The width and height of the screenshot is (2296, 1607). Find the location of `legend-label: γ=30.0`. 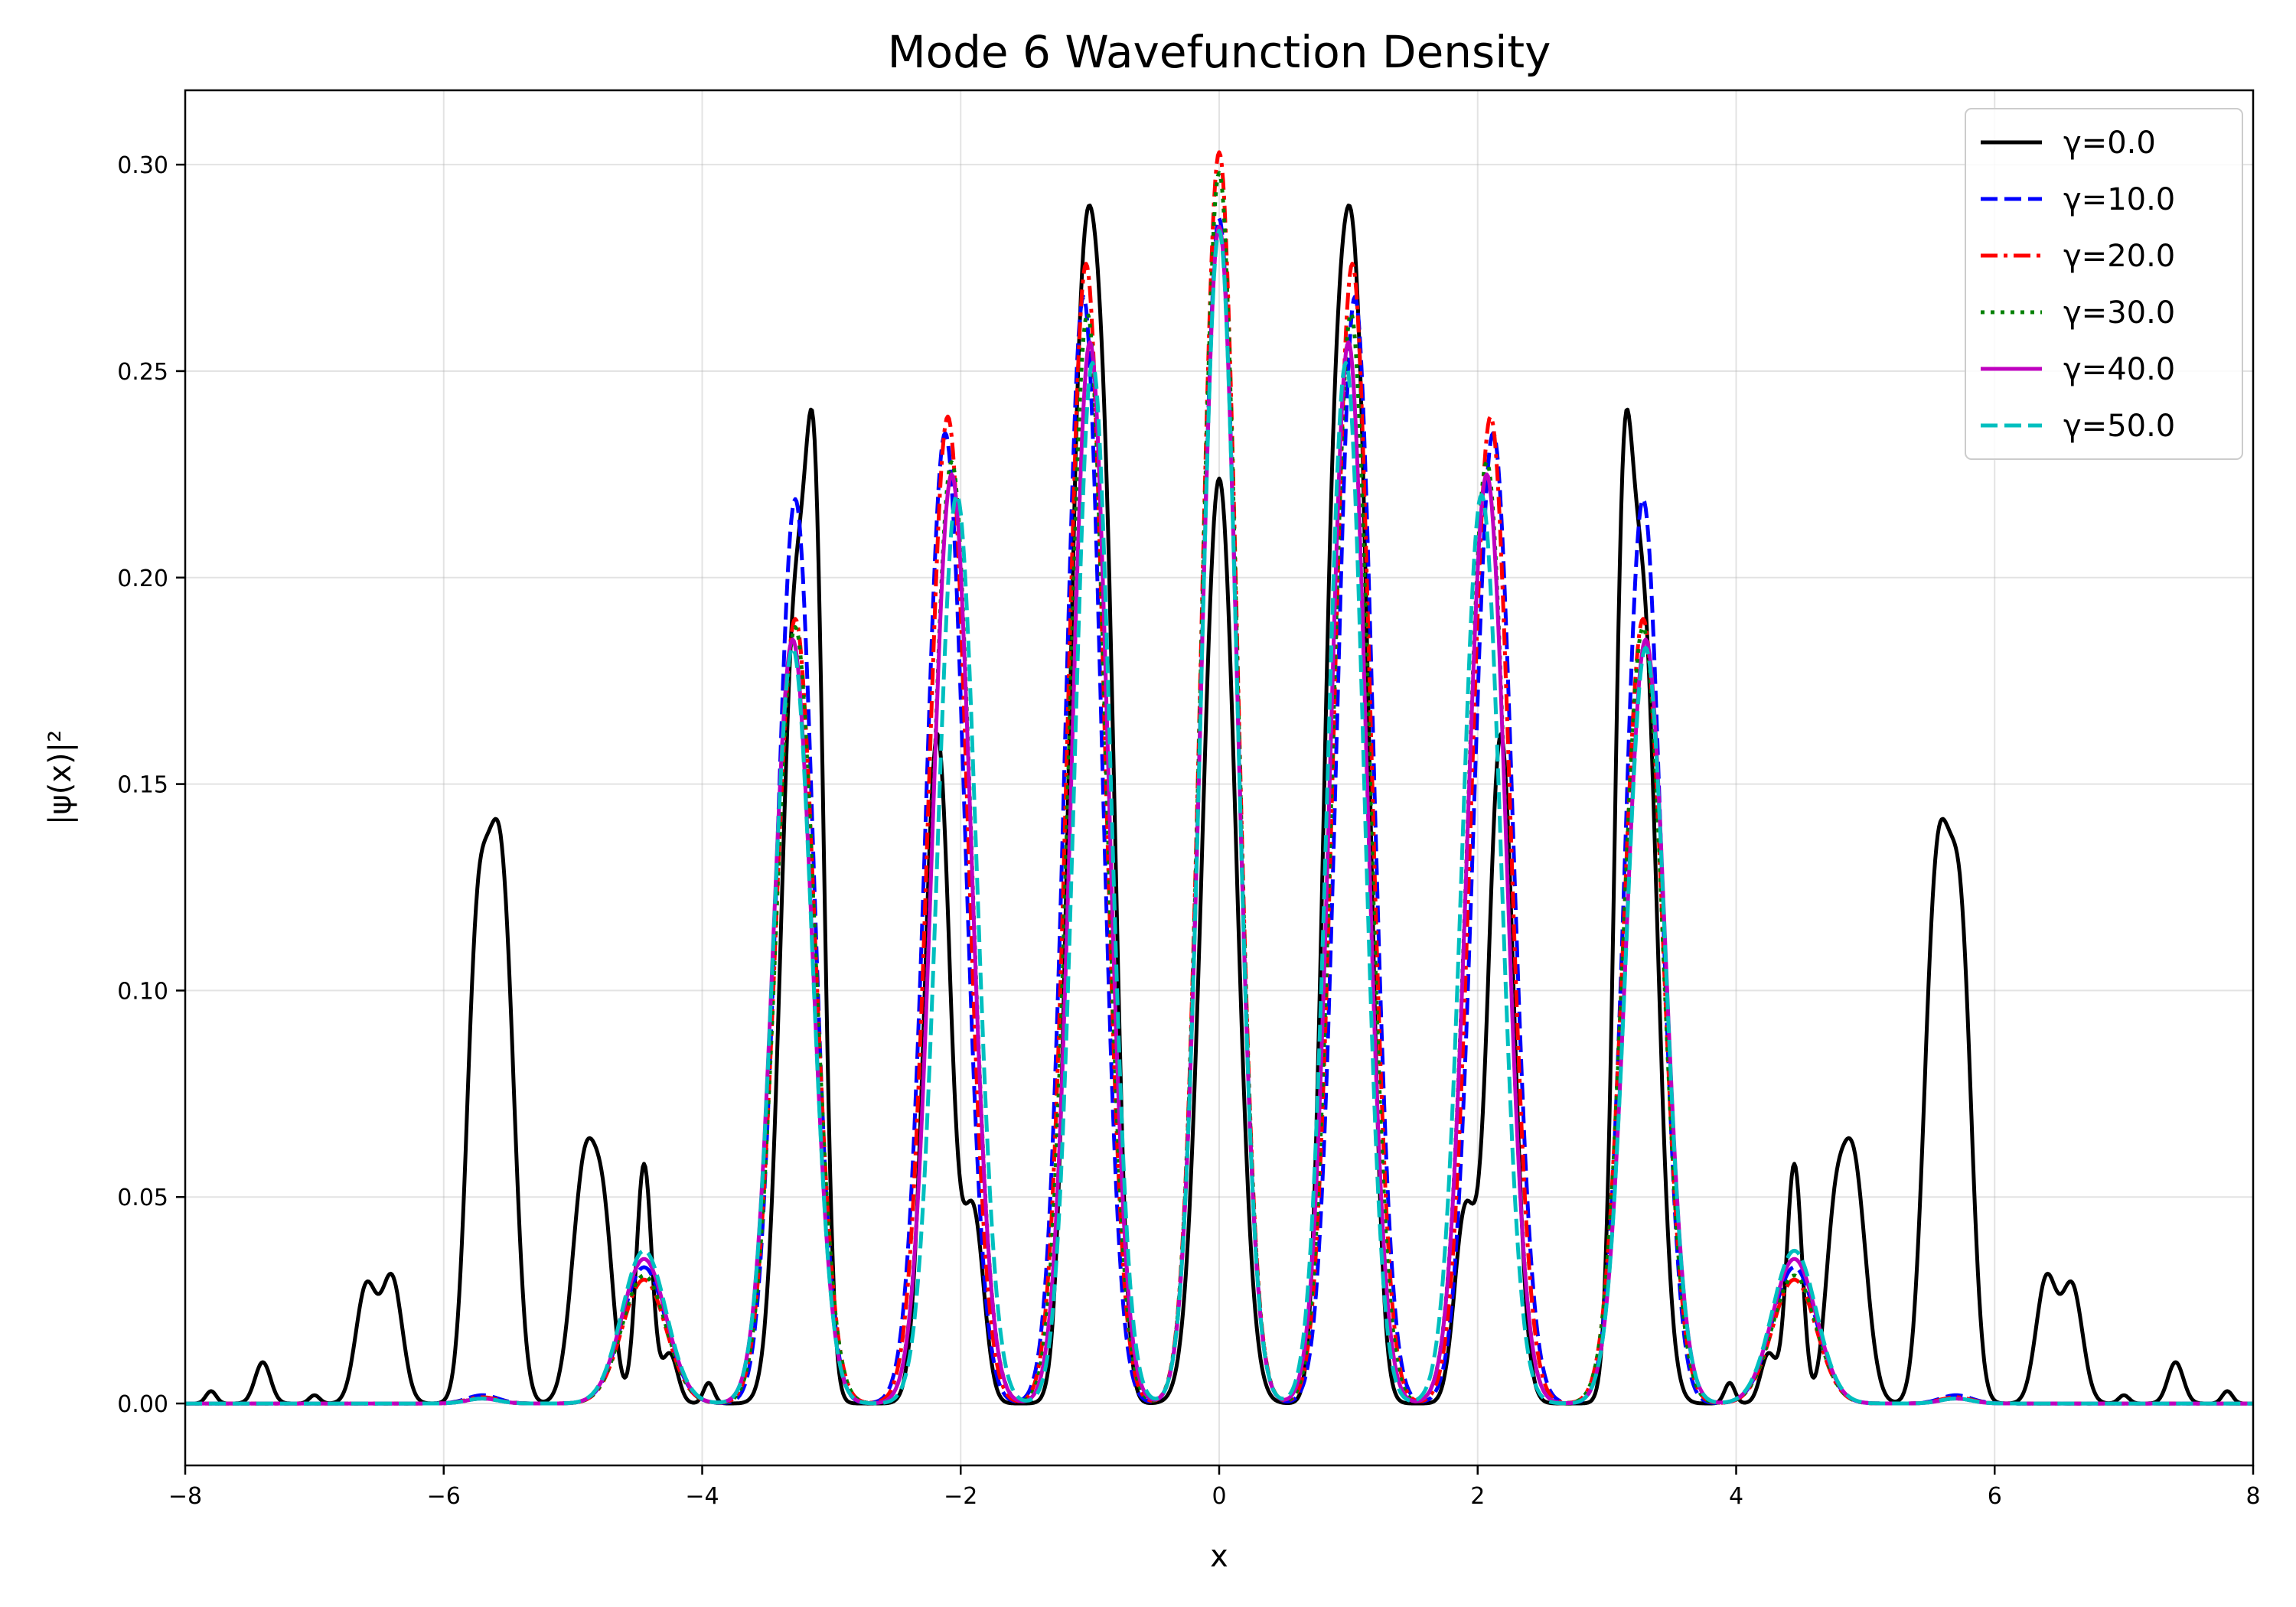

legend-label: γ=30.0 is located at coordinates (2119, 313).